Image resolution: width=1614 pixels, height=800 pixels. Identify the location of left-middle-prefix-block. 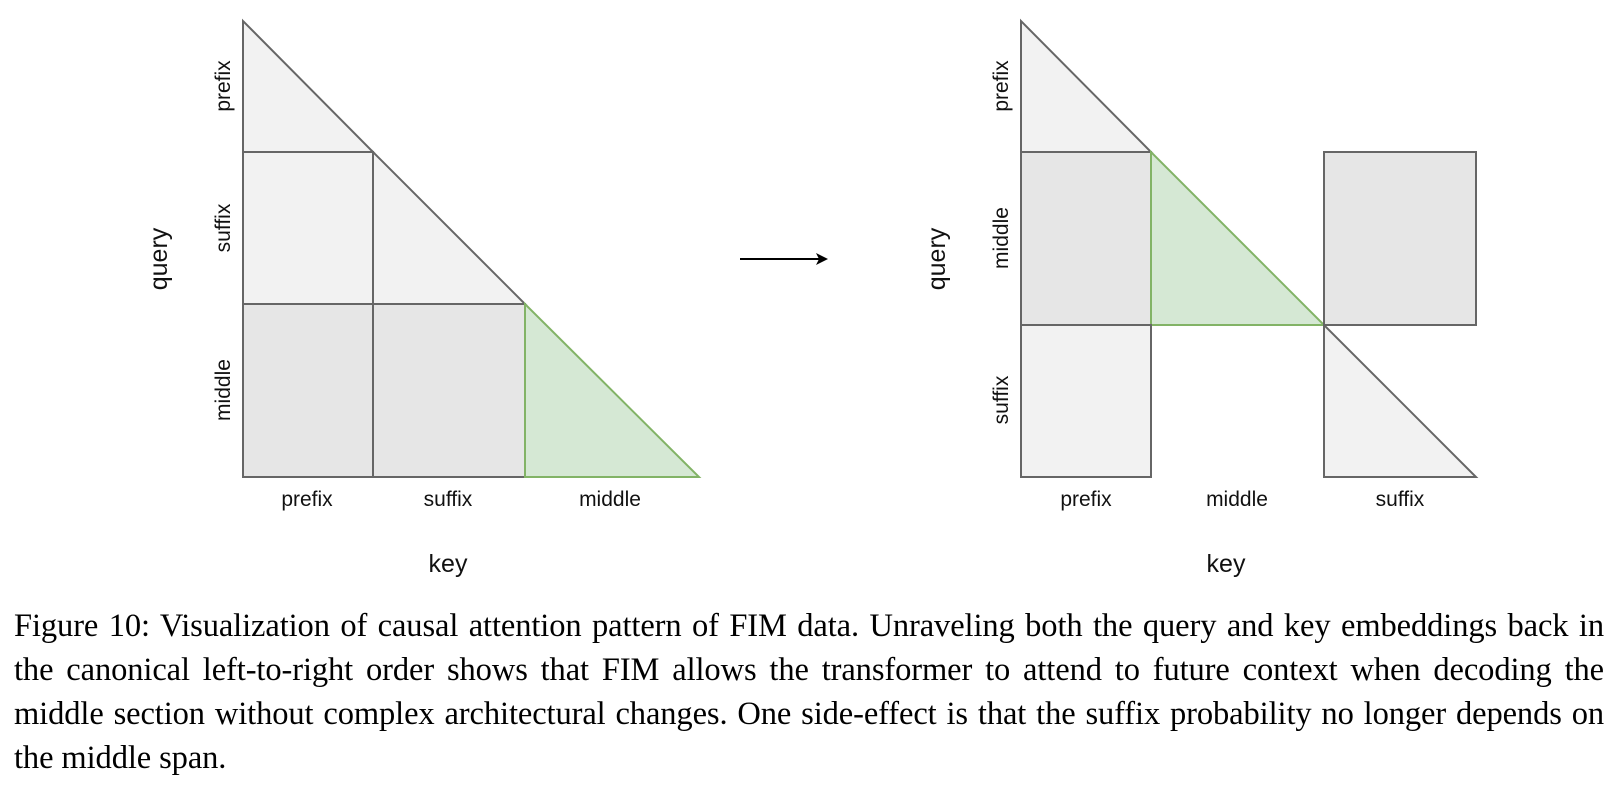
(308, 390).